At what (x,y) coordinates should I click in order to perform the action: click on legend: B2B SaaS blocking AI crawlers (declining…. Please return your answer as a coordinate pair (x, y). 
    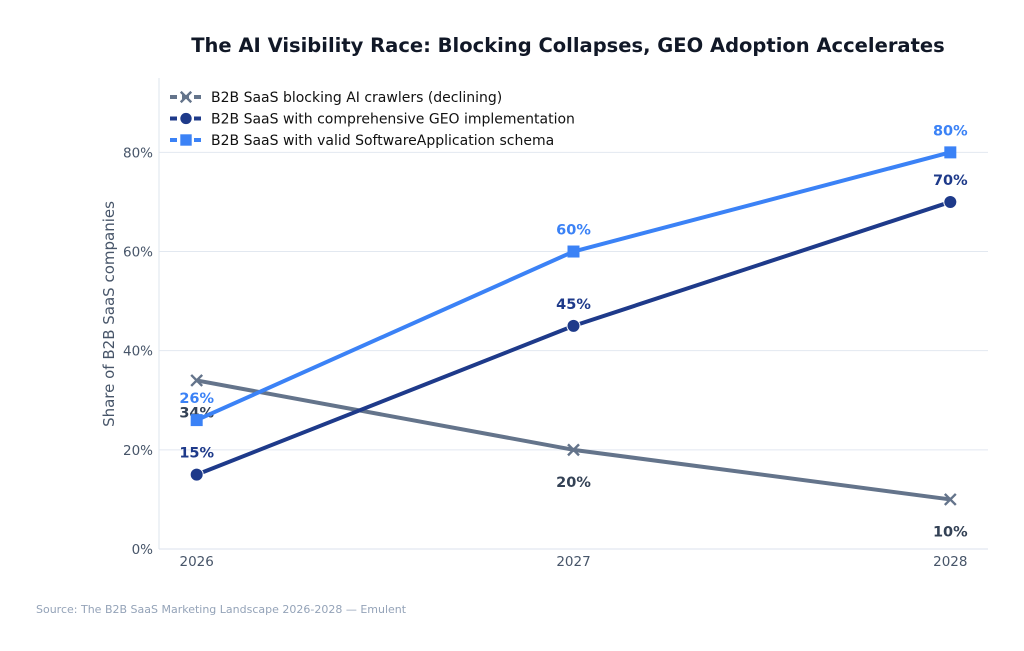
    Looking at the image, I should click on (372, 119).